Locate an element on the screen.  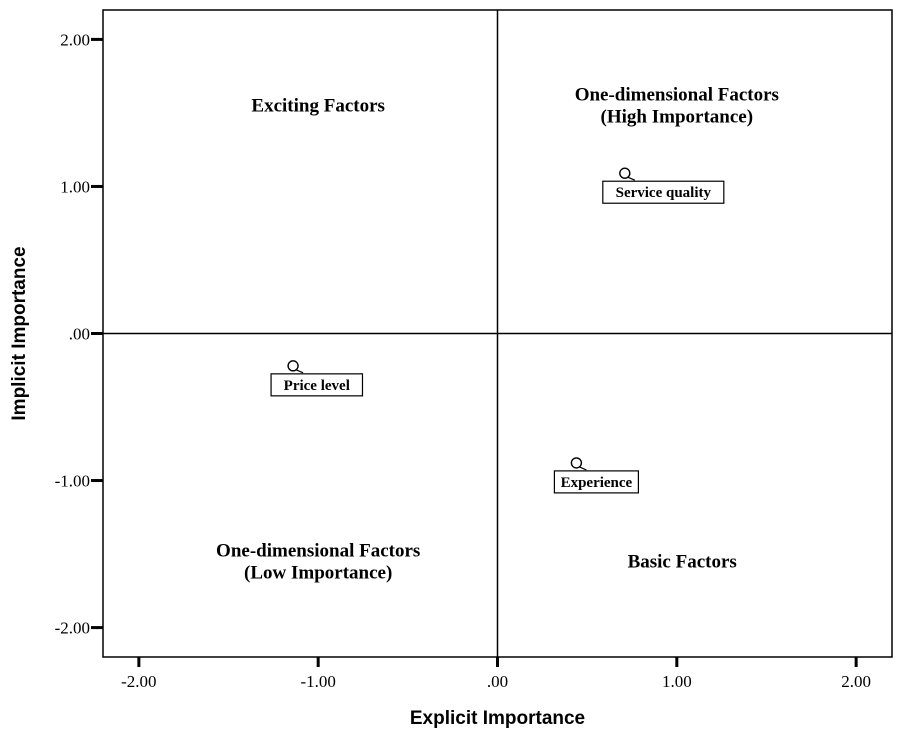
point-label: Experience is located at coordinates (597, 483).